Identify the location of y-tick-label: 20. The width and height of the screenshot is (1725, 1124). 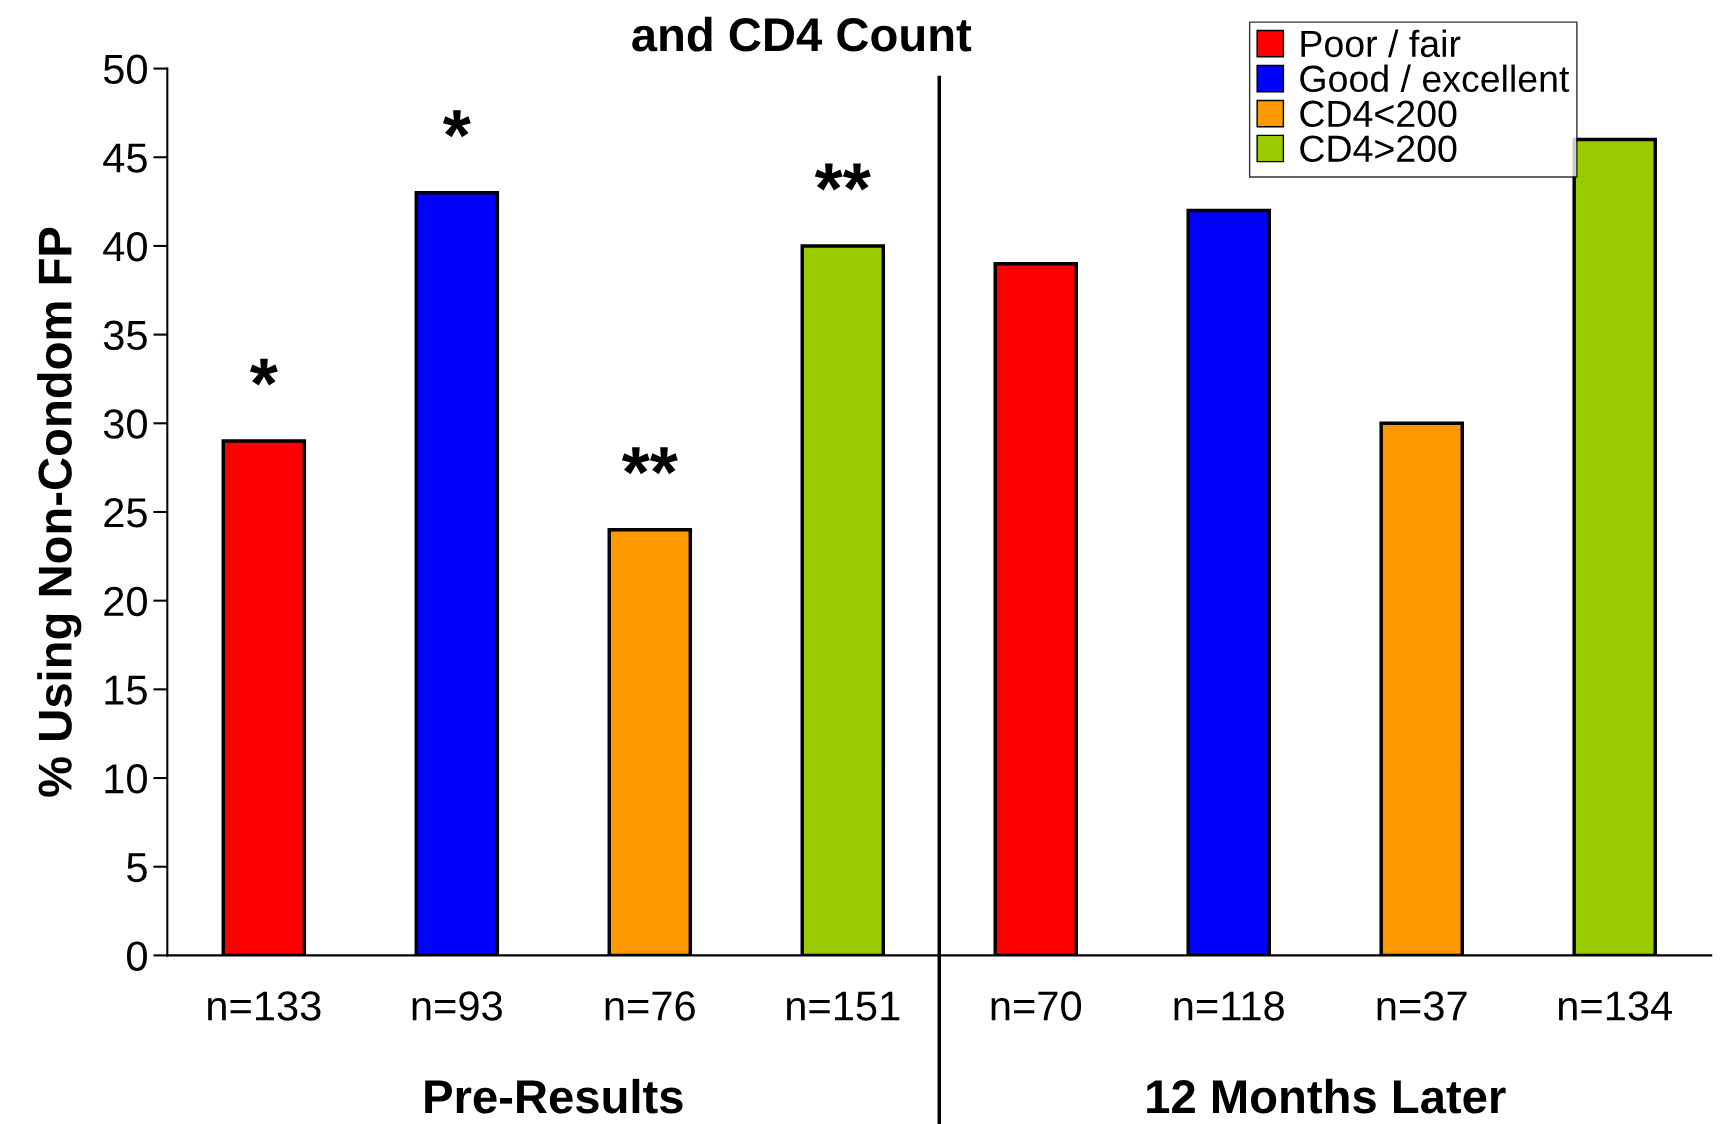
(125, 601).